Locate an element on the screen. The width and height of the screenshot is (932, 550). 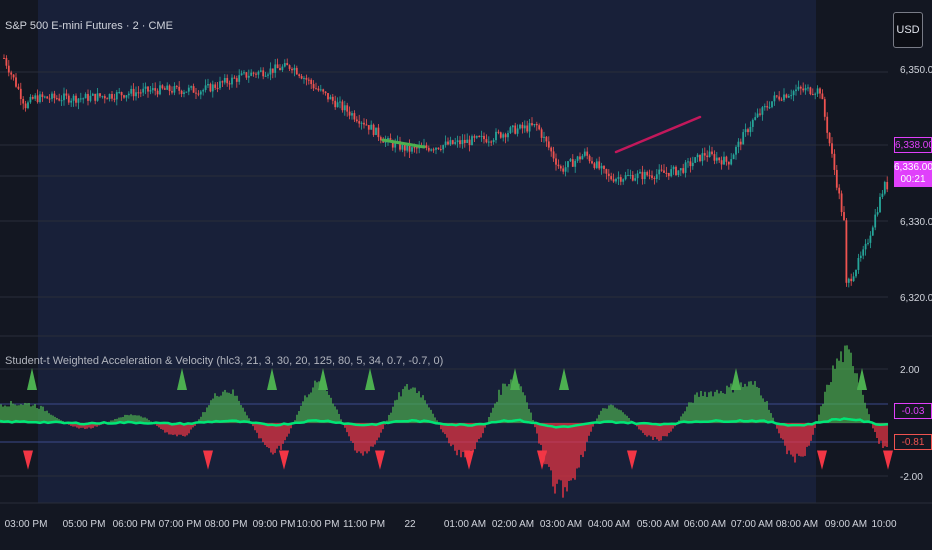
symbol-title: S&P 500 E-mini Futures · 2 · CME is located at coordinates (89, 26).